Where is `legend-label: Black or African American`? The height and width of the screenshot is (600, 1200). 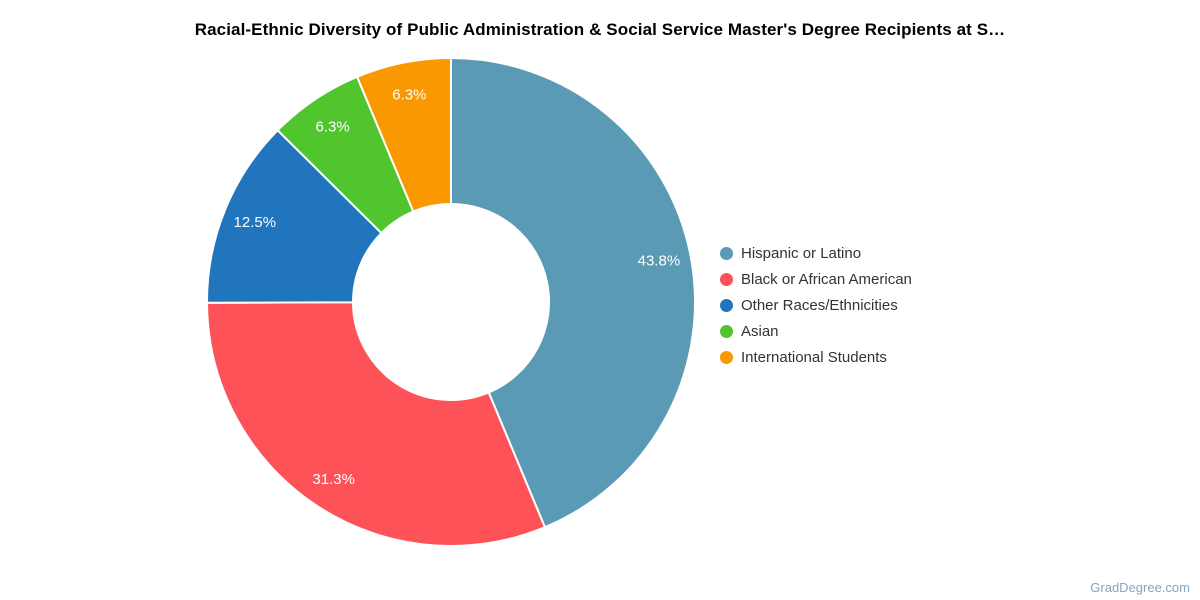 legend-label: Black or African American is located at coordinates (826, 279).